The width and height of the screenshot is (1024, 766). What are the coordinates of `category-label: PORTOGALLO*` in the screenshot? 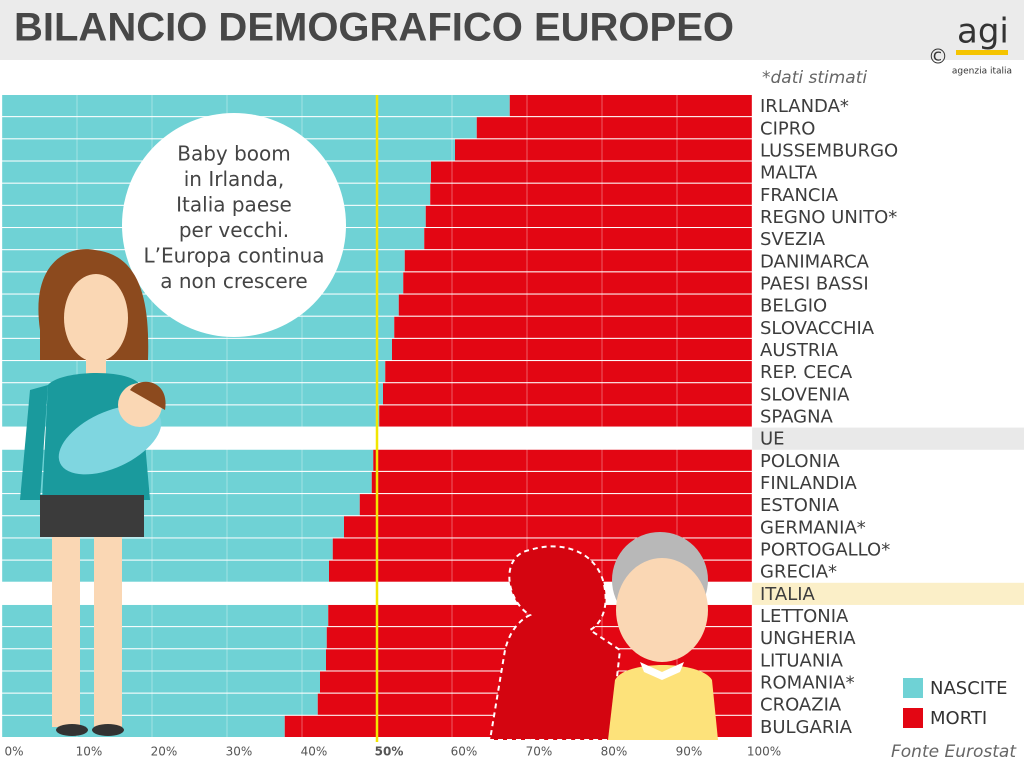 It's located at (825, 550).